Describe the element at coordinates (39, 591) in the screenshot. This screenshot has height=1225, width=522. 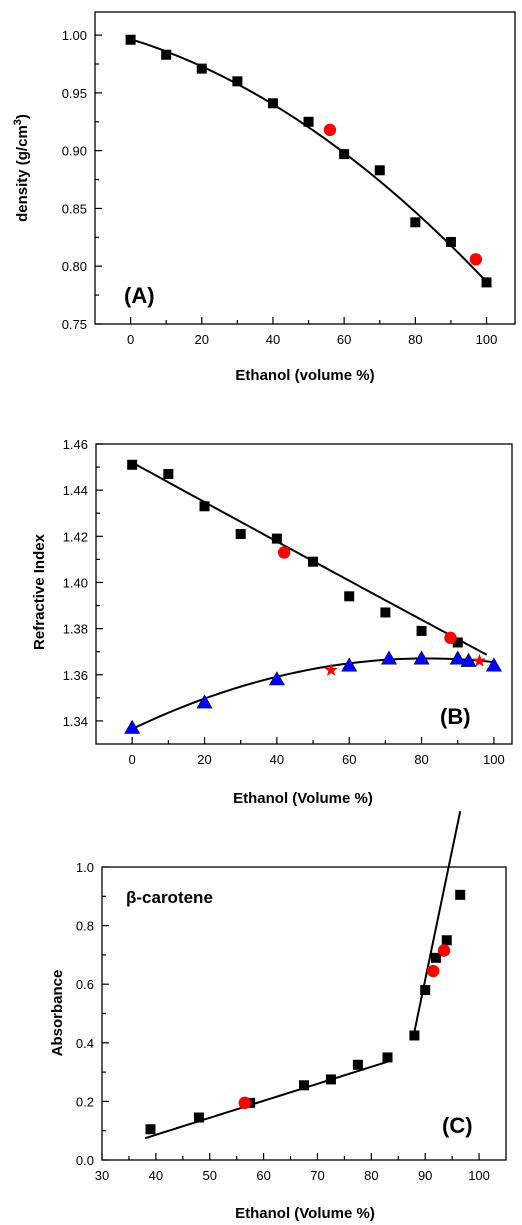
I see `y-axis-label-b: Refractive Index` at that location.